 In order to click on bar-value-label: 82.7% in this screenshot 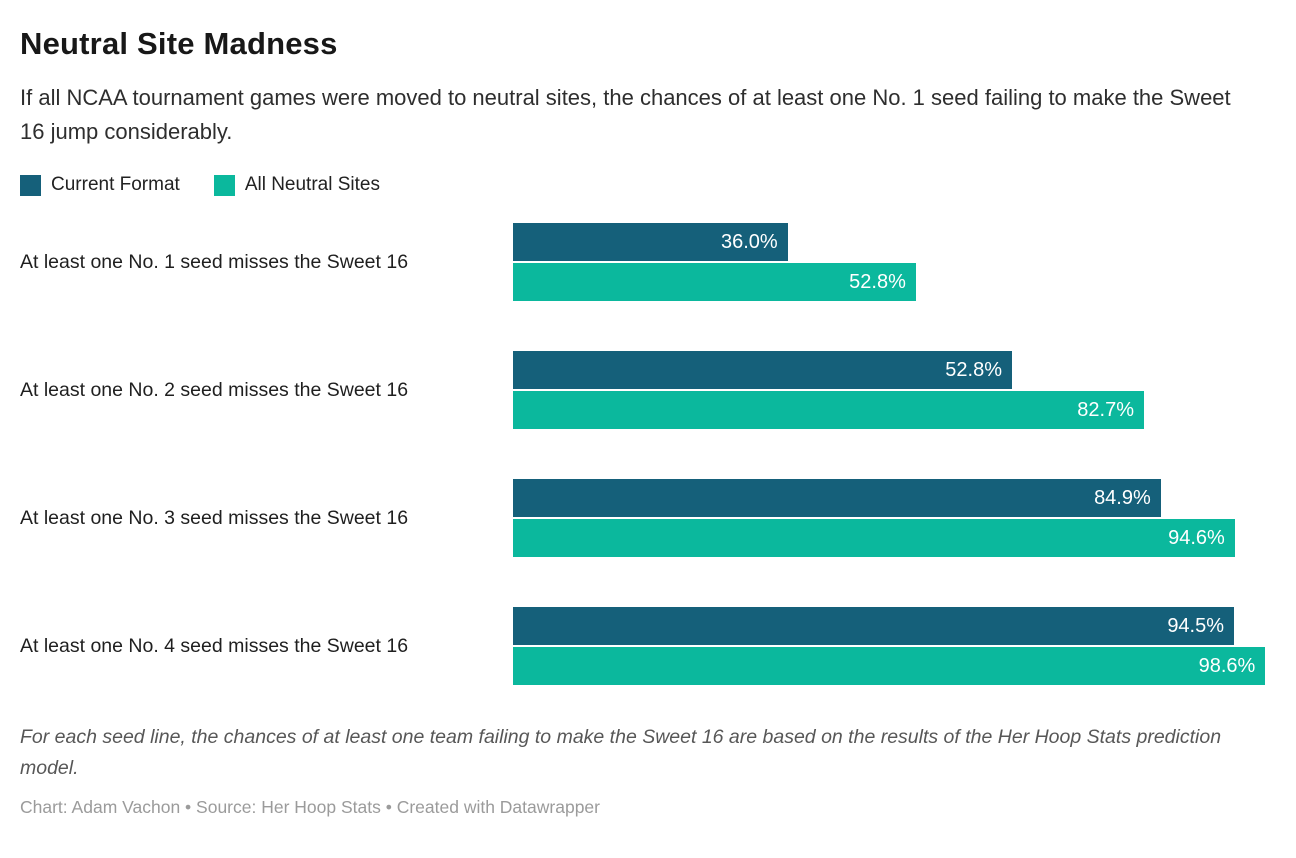, I will do `click(1105, 409)`.